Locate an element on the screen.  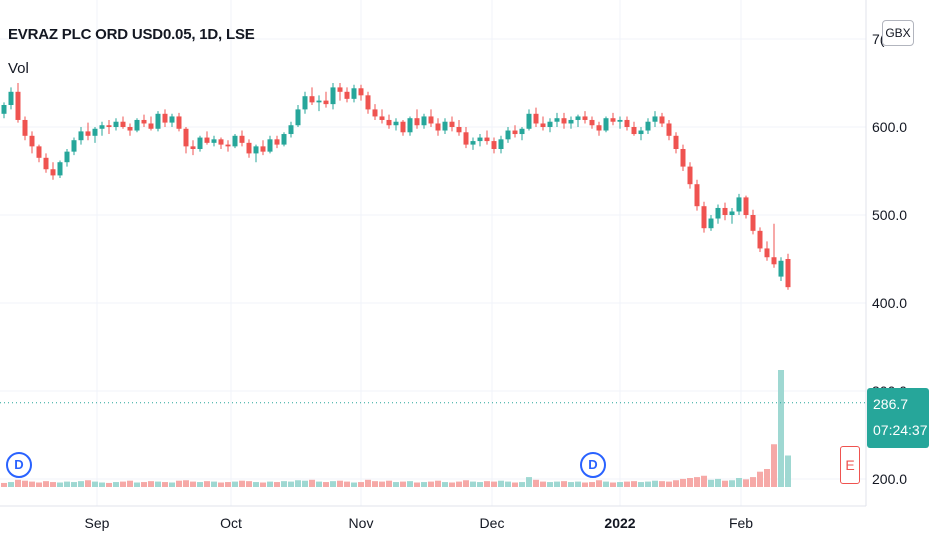
last-price-value: 286.7 is located at coordinates (891, 404).